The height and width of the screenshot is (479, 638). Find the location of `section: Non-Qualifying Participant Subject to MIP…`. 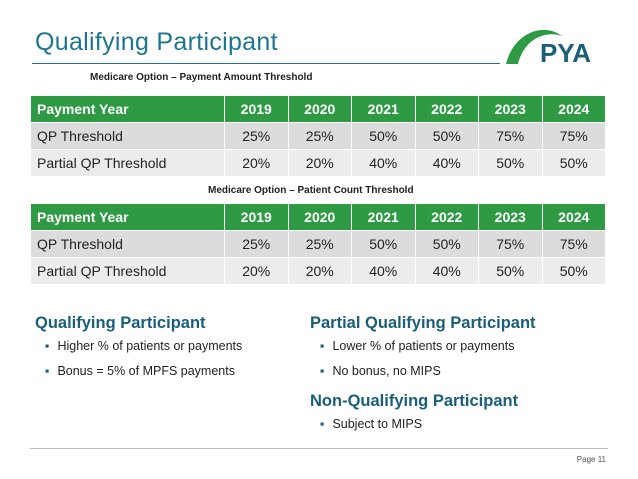

section: Non-Qualifying Participant Subject to MIP… is located at coordinates (414, 417).